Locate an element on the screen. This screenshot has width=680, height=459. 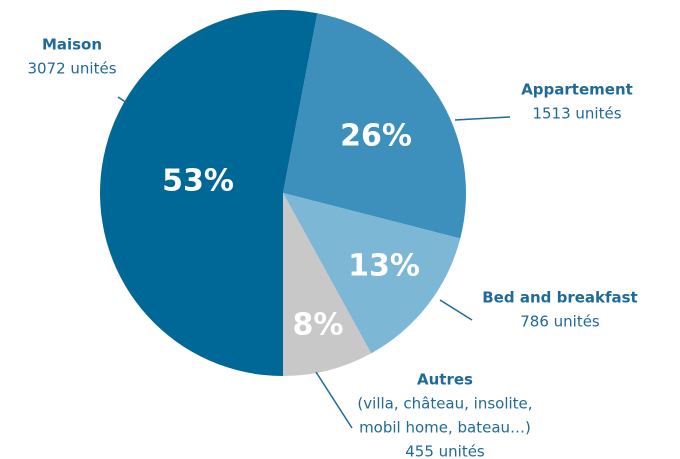
category-label: Appartement is located at coordinates (577, 90).